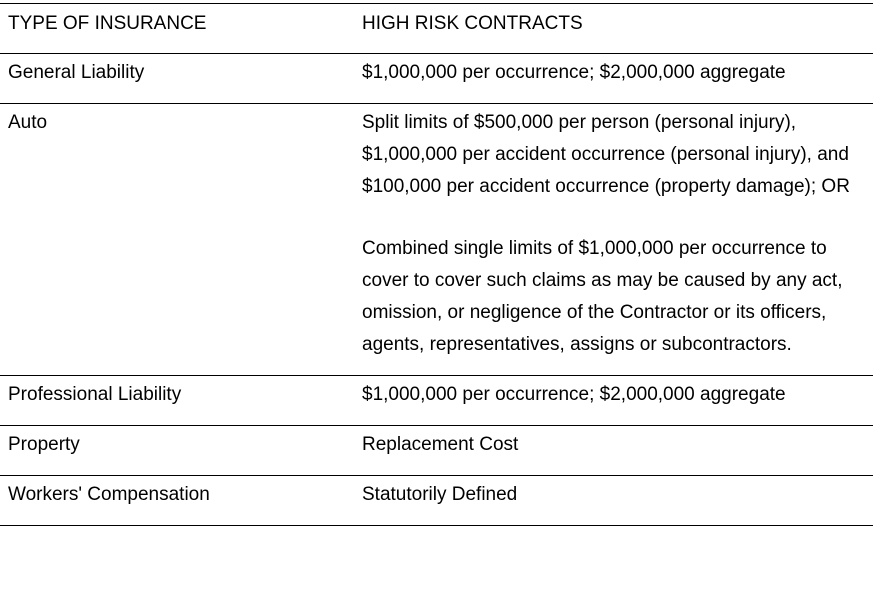  Describe the element at coordinates (177, 78) in the screenshot. I see `insurance-type-cell: General Liability` at that location.